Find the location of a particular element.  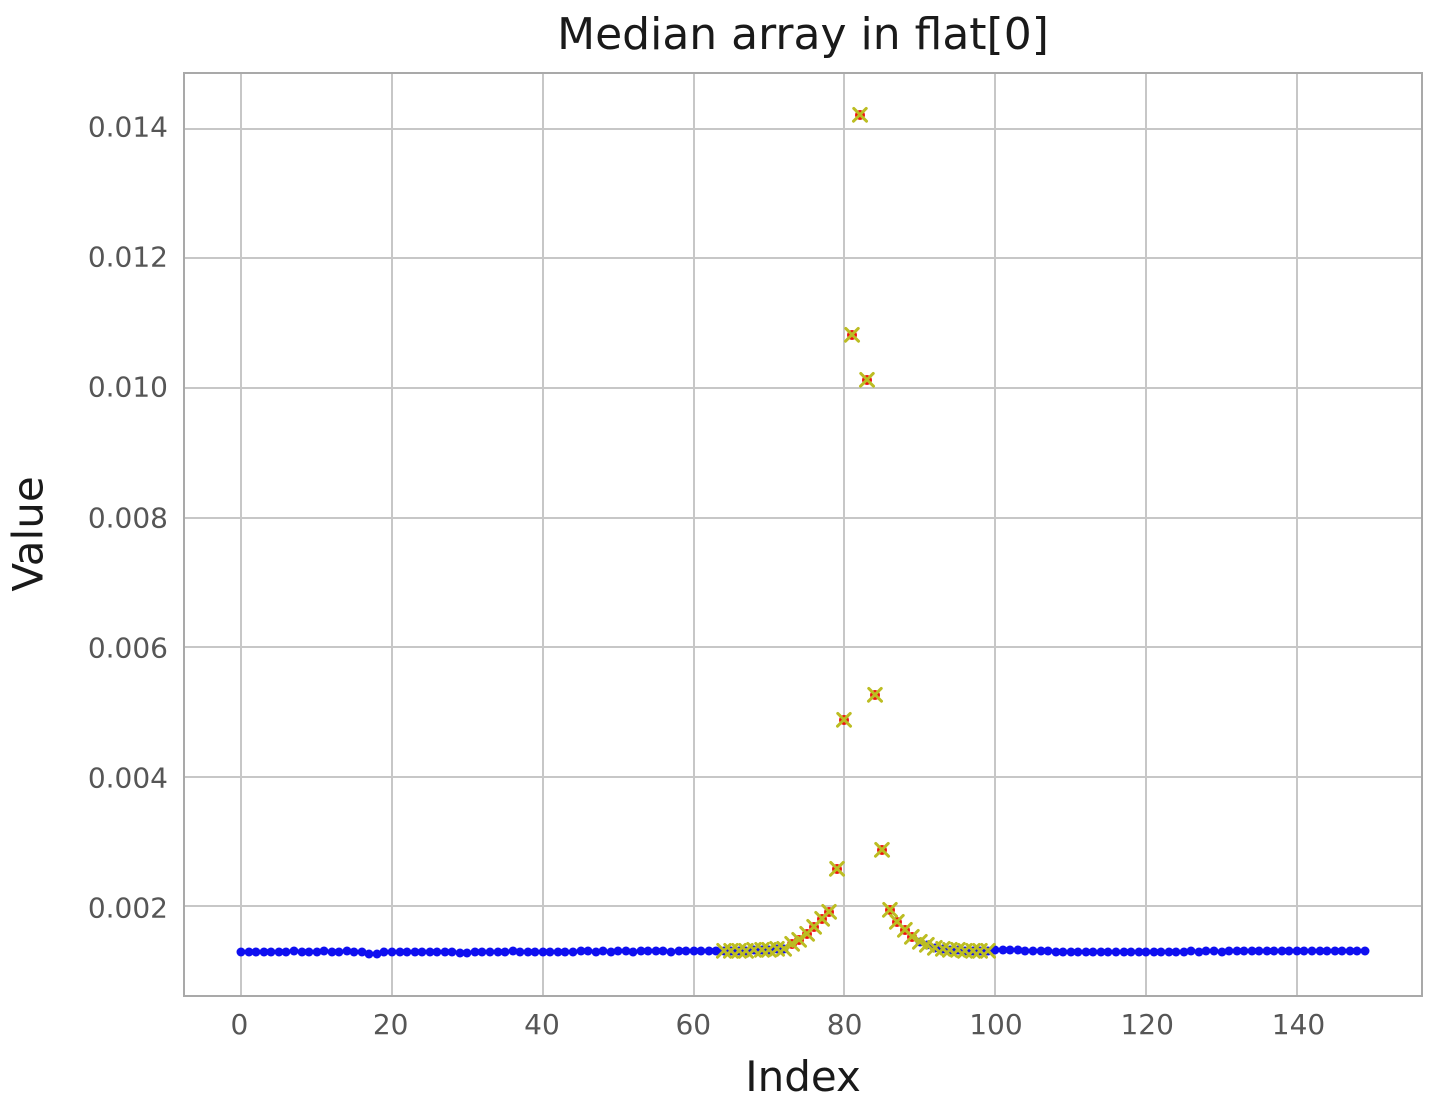

x-tick-label: 60 is located at coordinates (693, 1024).